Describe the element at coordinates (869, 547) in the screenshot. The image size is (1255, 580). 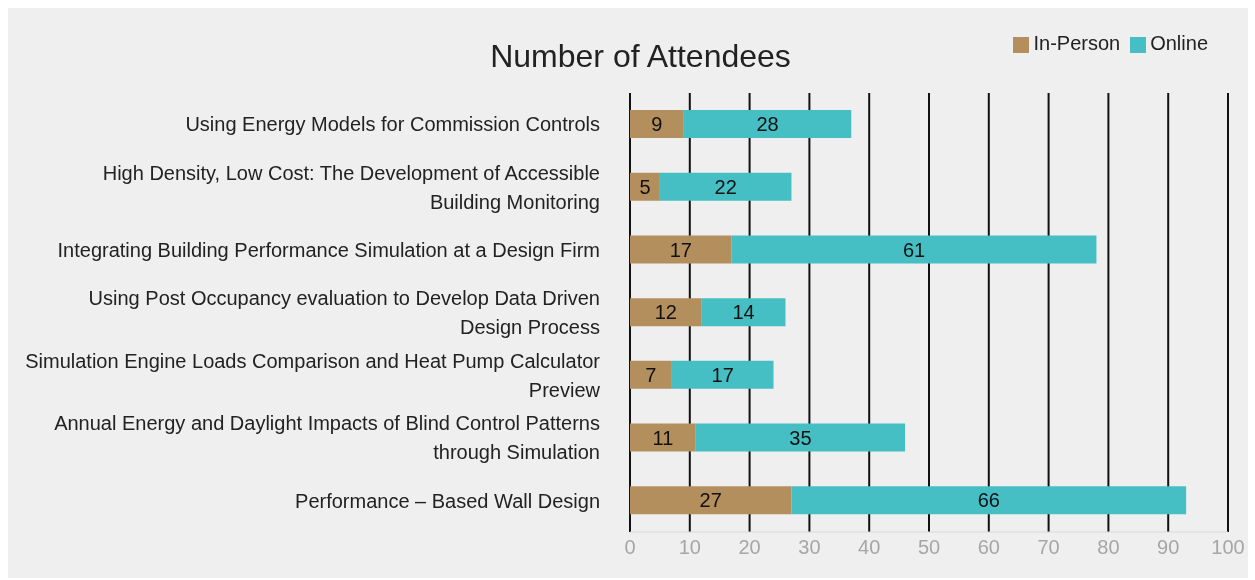
I see `x-tick-label: 40` at that location.